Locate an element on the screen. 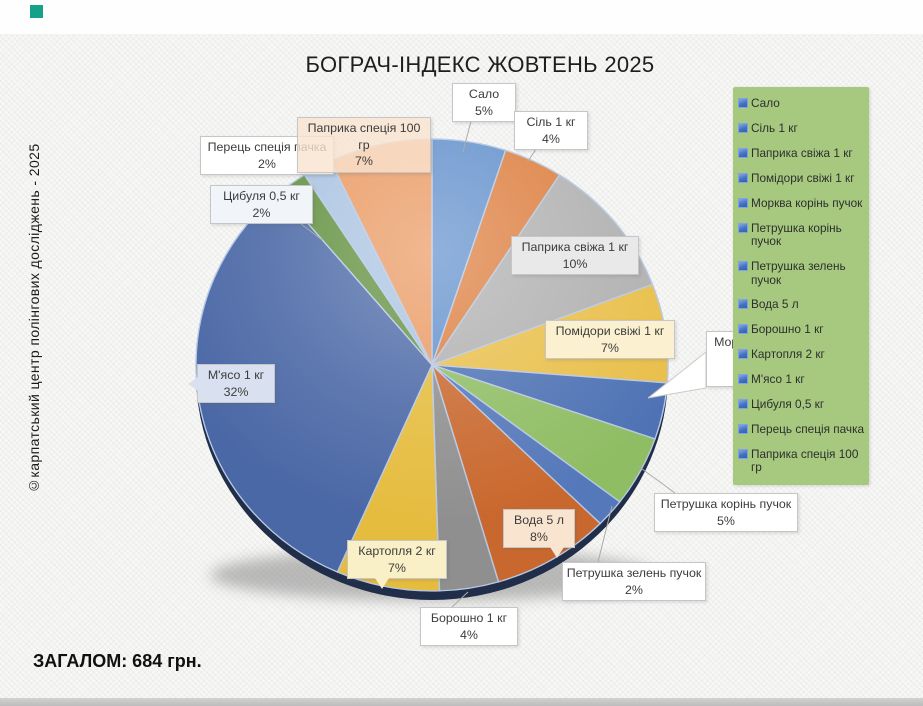 The image size is (923, 706). legend-item: Морква корінь пучок is located at coordinates (801, 203).